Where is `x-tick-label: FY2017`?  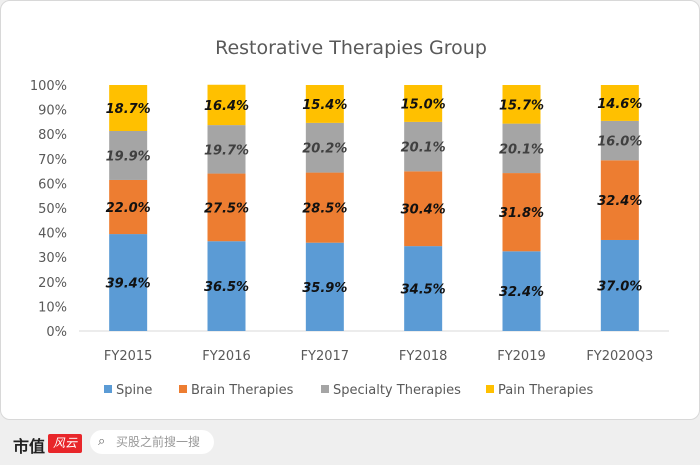 x-tick-label: FY2017 is located at coordinates (325, 356).